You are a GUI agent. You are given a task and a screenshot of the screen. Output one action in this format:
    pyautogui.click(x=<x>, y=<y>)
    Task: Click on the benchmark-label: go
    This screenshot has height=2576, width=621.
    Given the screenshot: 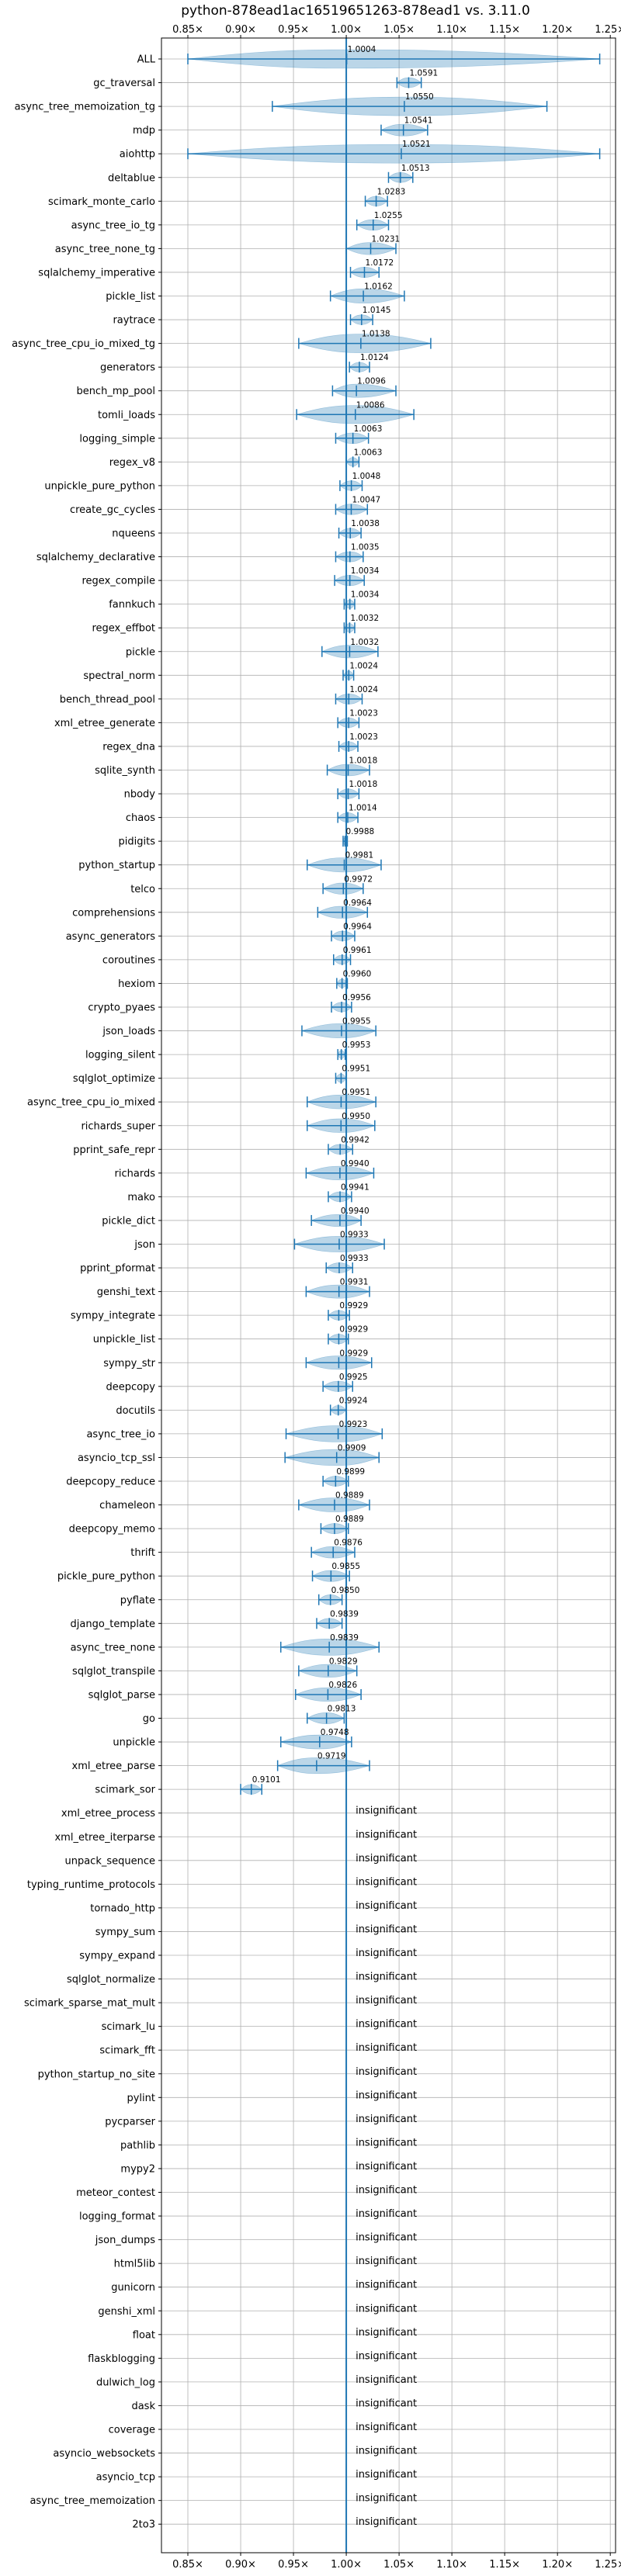 What is the action you would take?
    pyautogui.click(x=149, y=1719)
    